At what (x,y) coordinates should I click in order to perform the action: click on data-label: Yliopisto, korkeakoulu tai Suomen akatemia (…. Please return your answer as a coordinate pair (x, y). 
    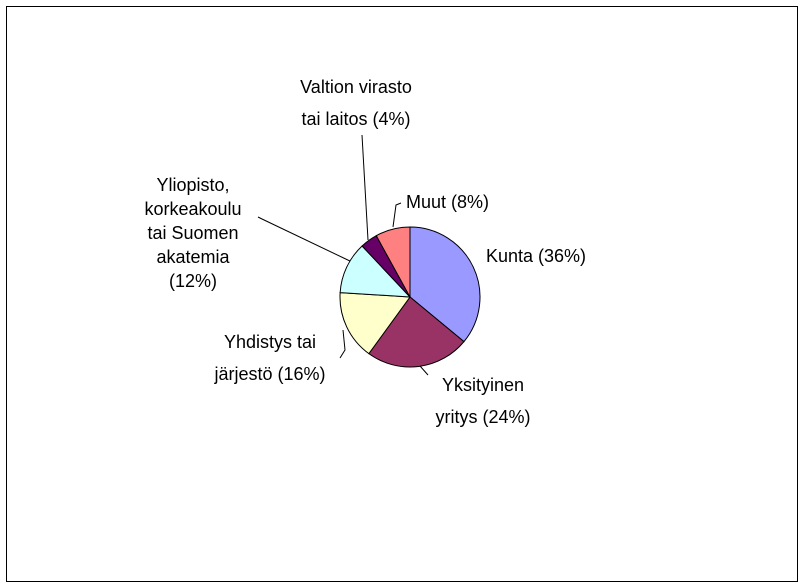
    Looking at the image, I should click on (192, 233).